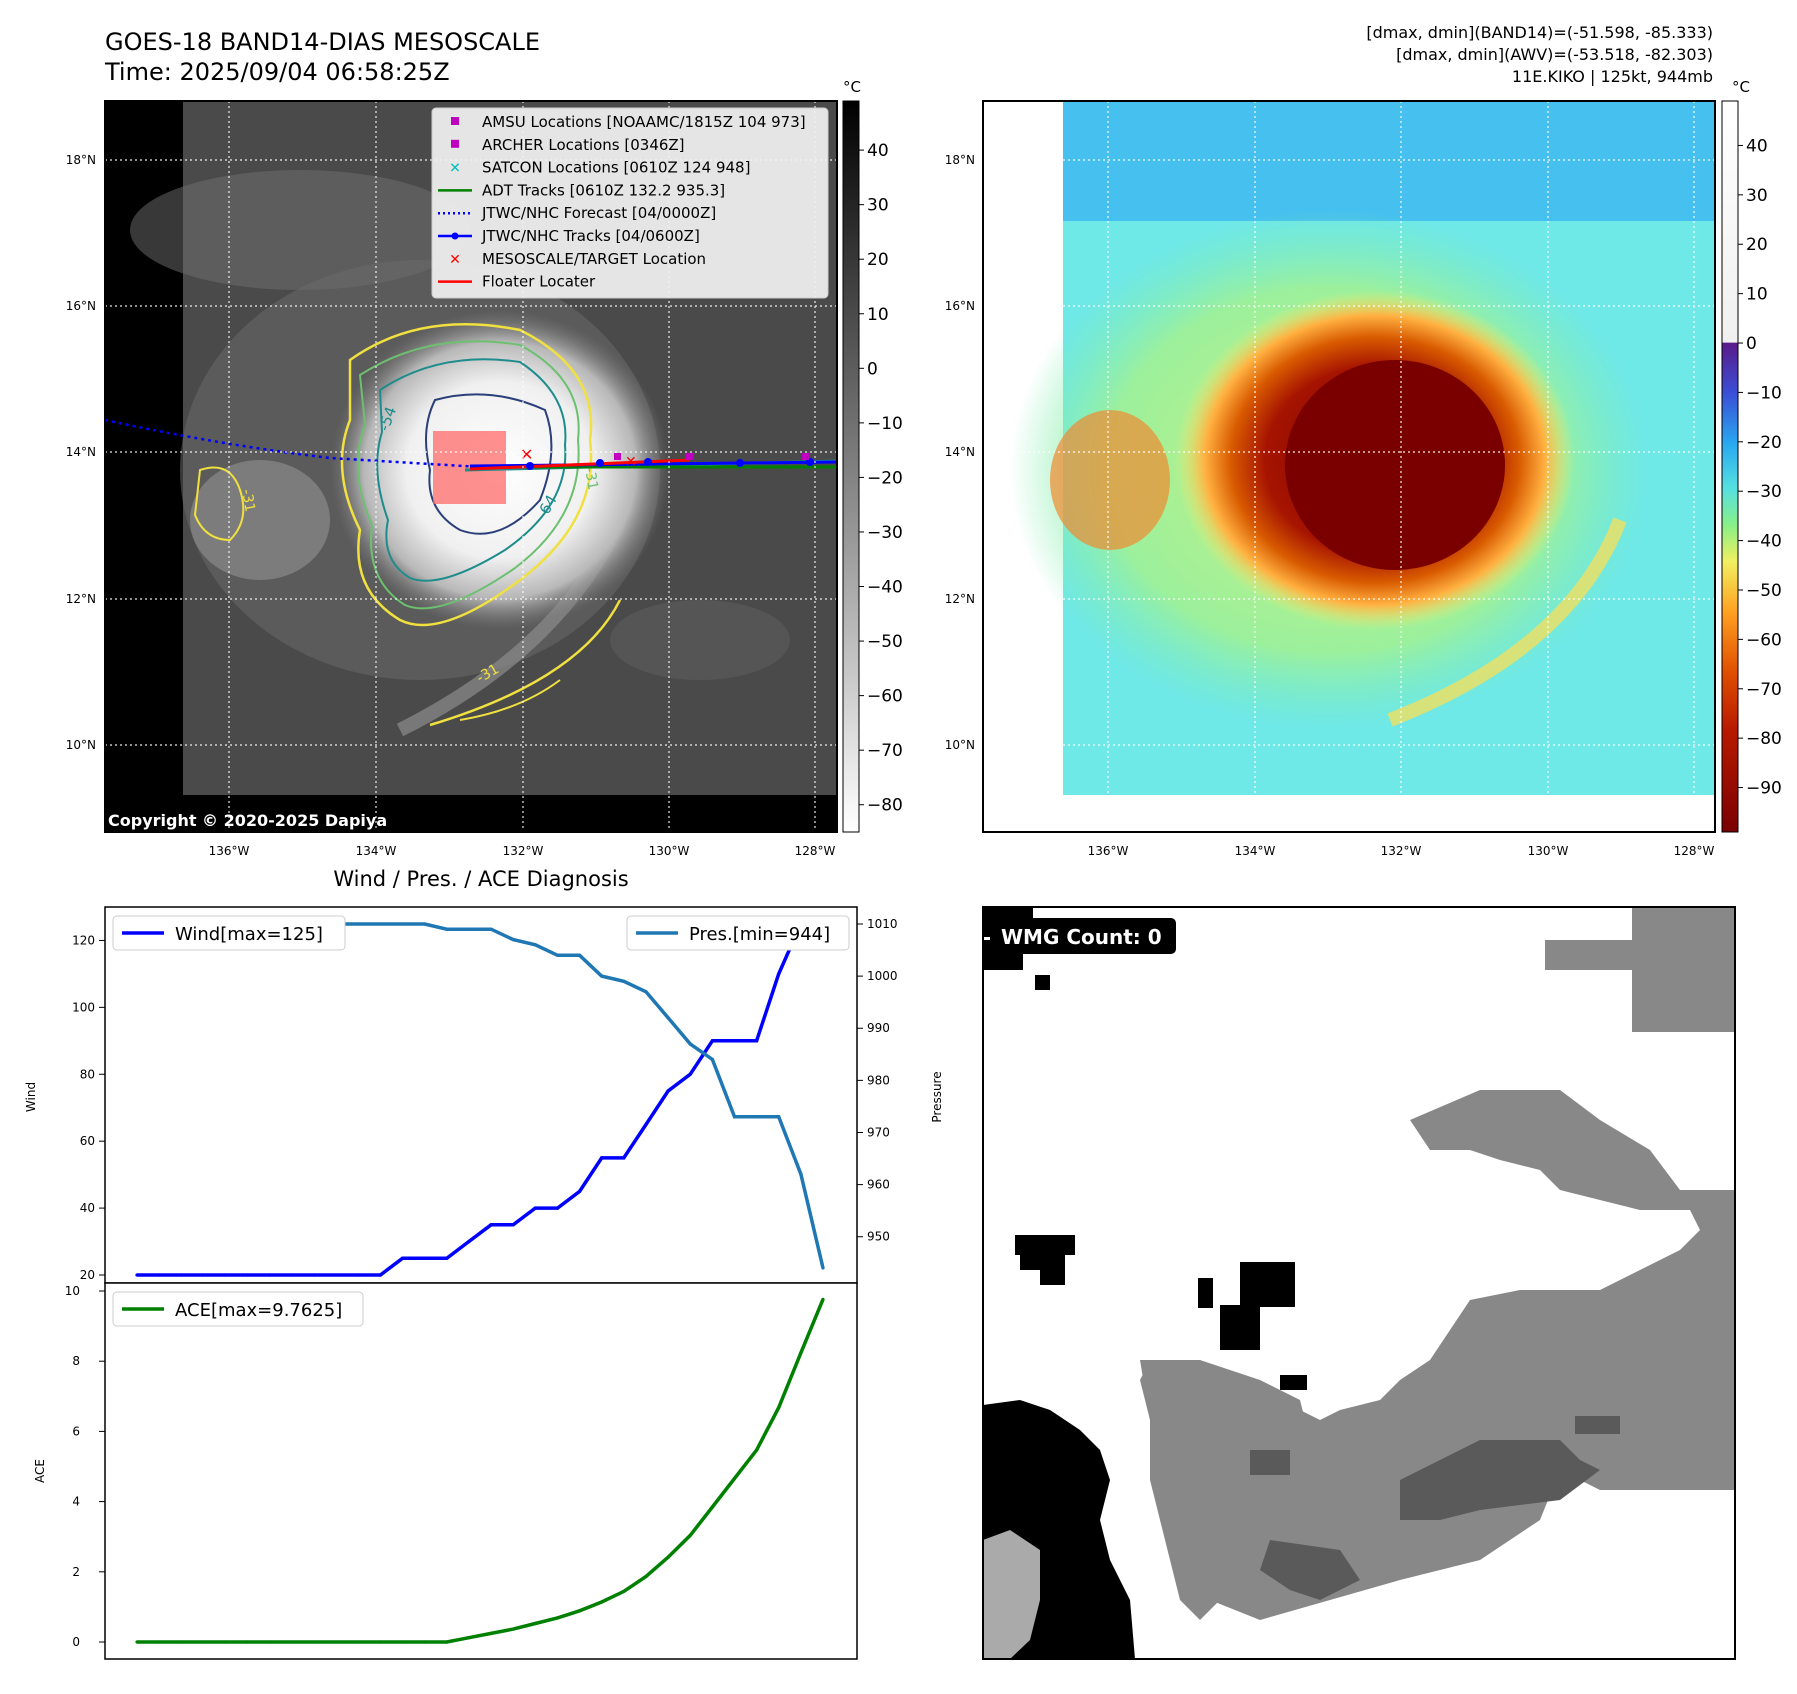  I want to click on enh-lon-labels: 136°W 134°W 132°W 130°W 128°W, so click(1401, 851).